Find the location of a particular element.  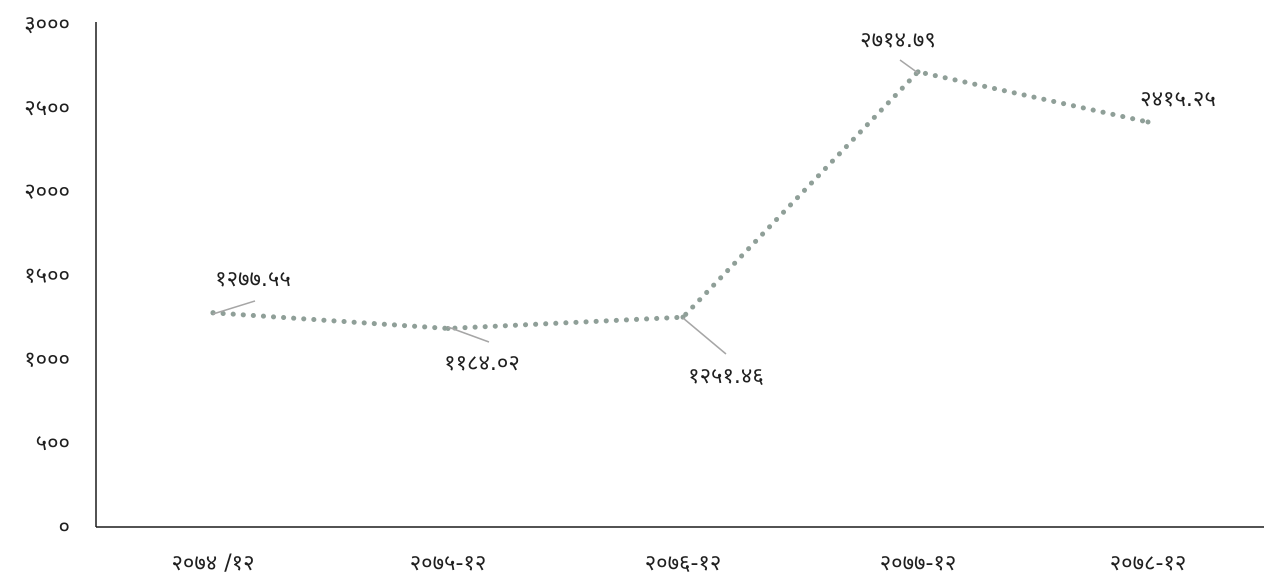

y-tick-label: १००० is located at coordinates (47, 359).